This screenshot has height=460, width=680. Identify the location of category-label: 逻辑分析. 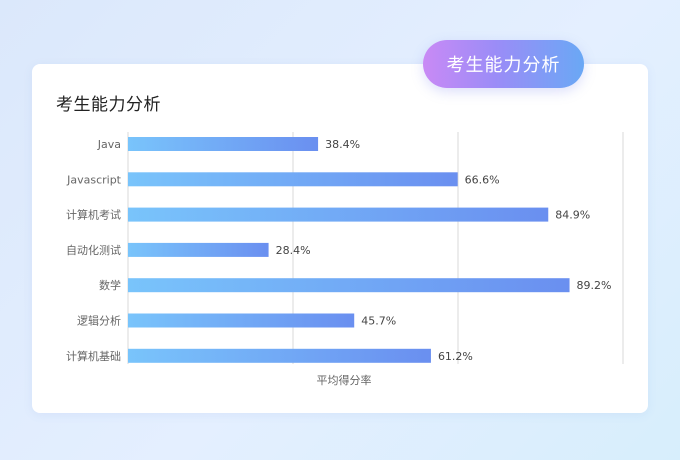
(99, 321).